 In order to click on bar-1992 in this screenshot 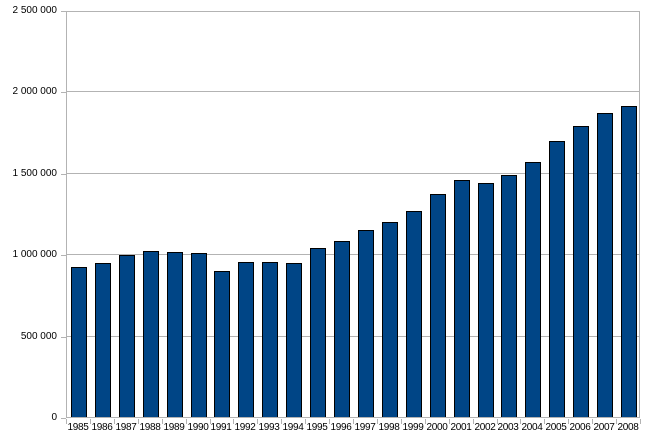, I will do `click(246, 339)`.